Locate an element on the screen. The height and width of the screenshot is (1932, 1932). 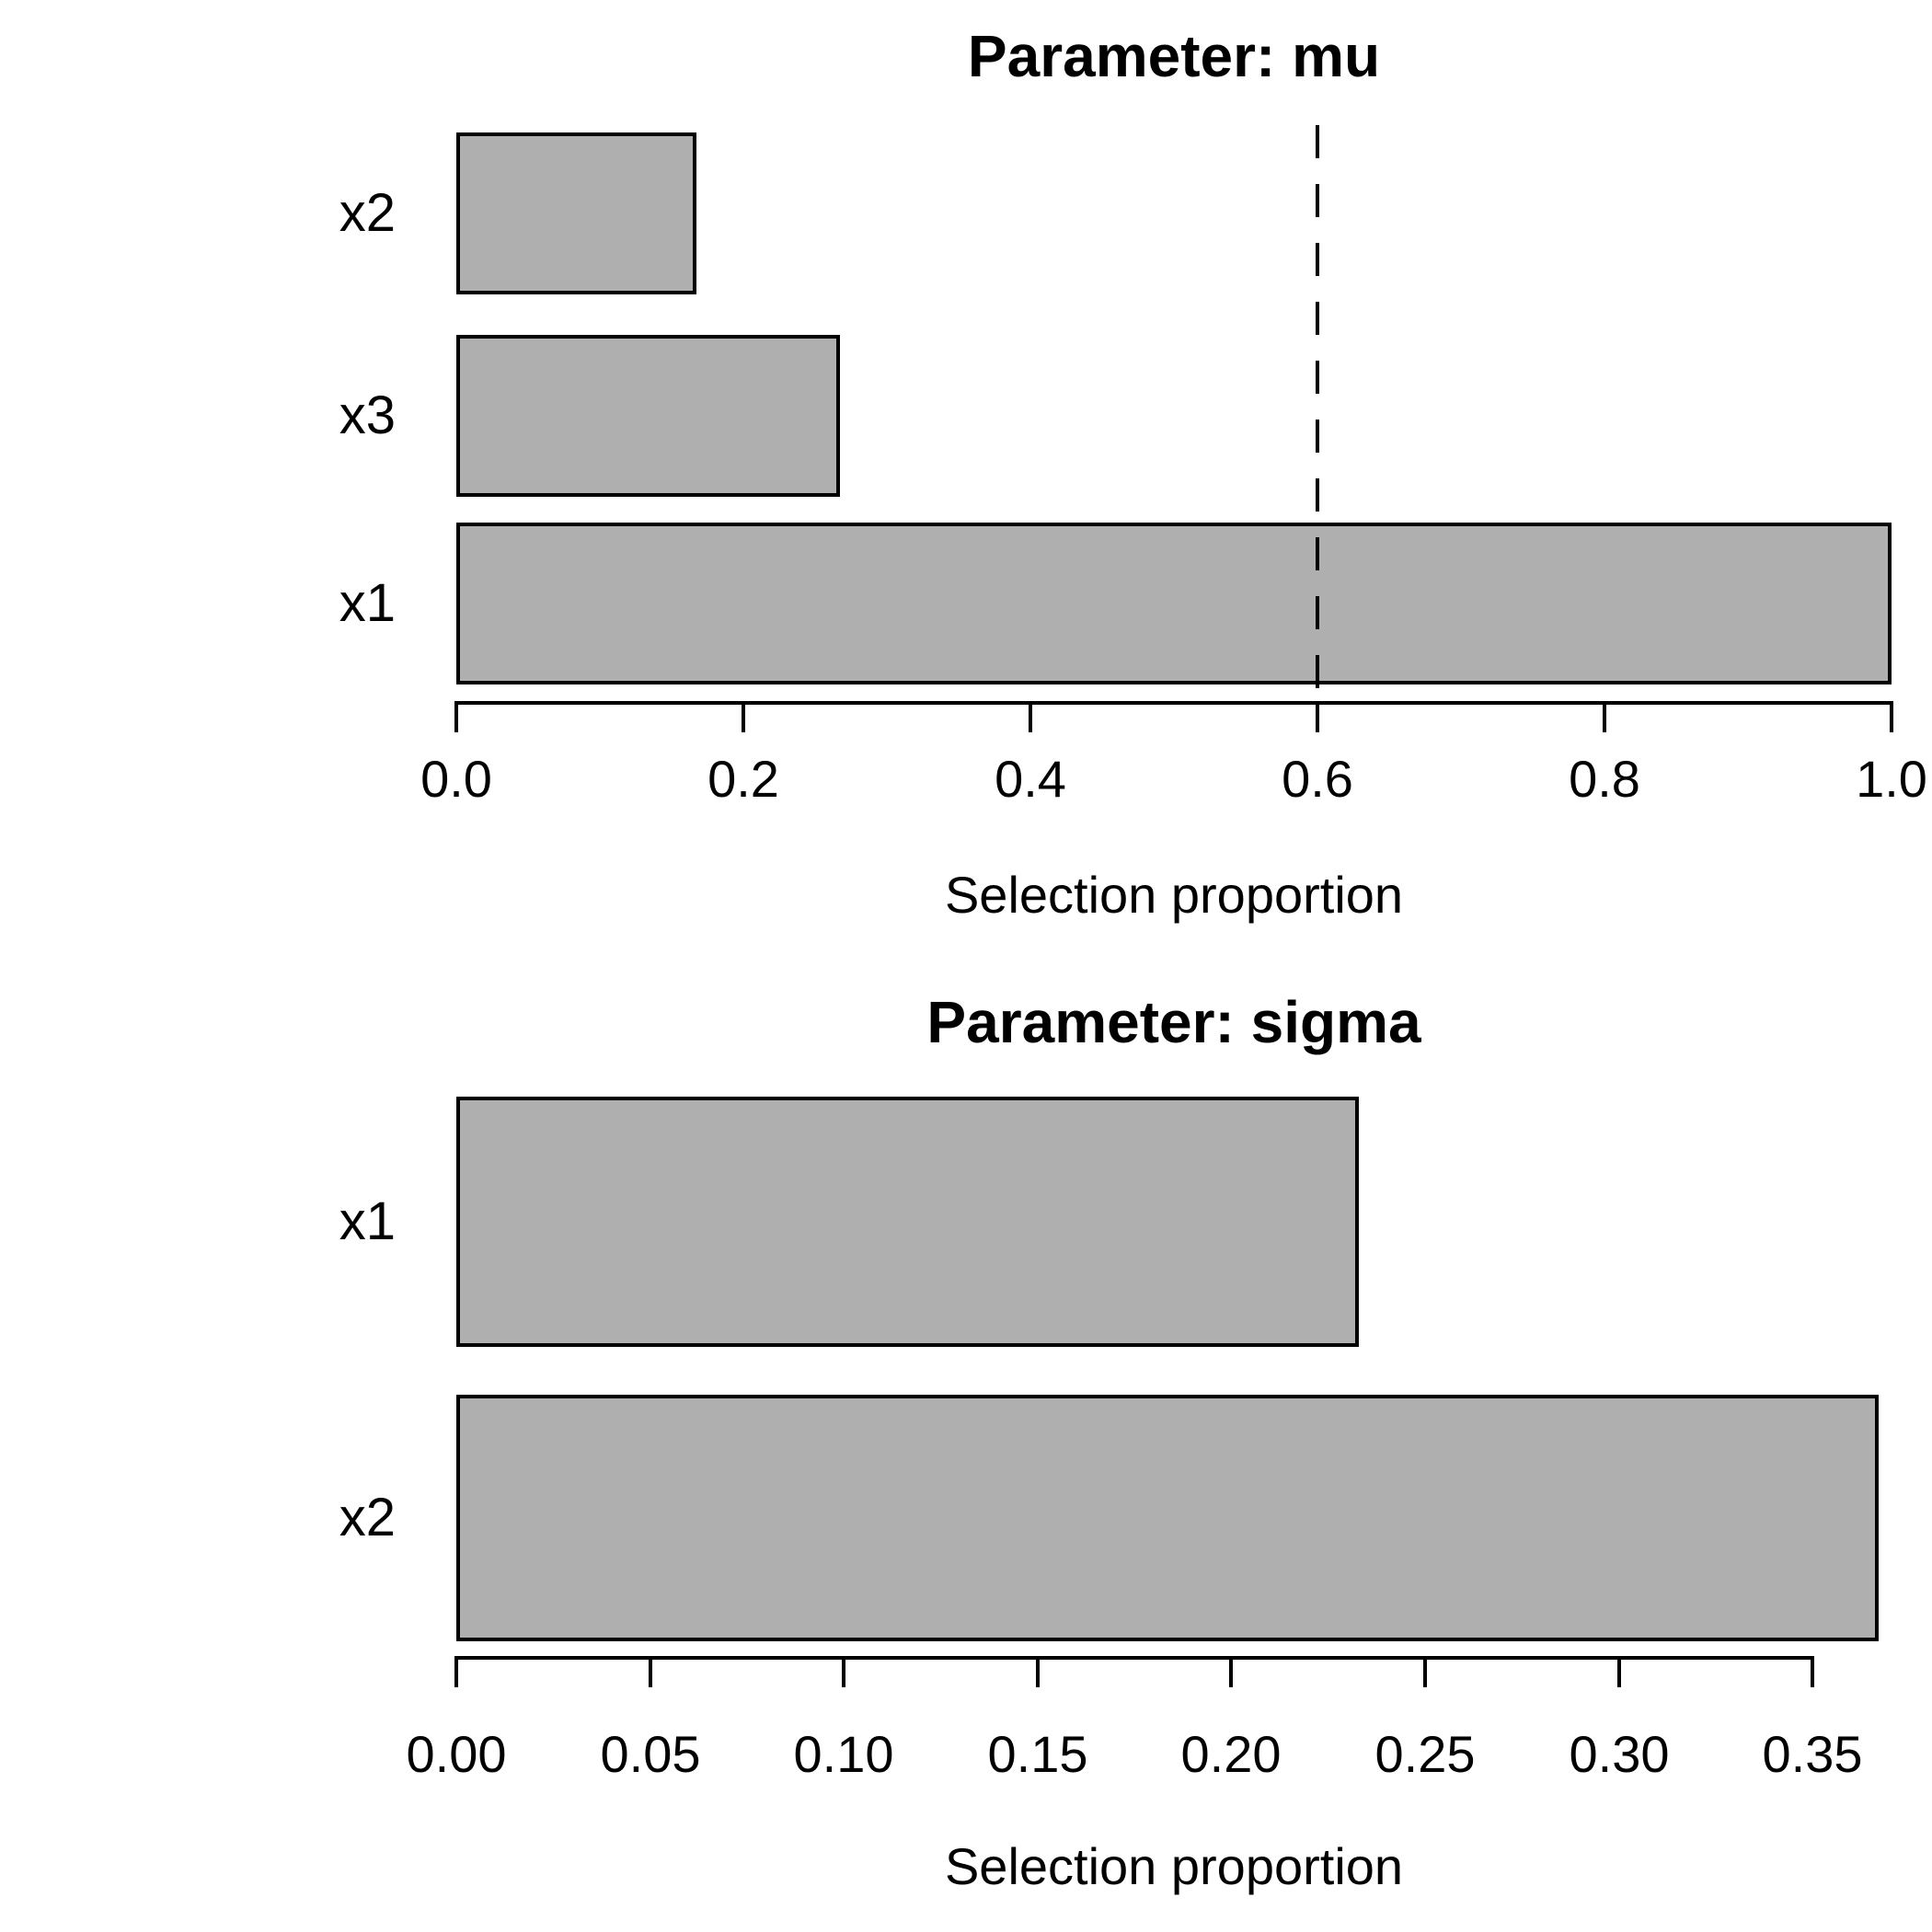
axis-tick-label: 0.10 is located at coordinates (843, 1754).